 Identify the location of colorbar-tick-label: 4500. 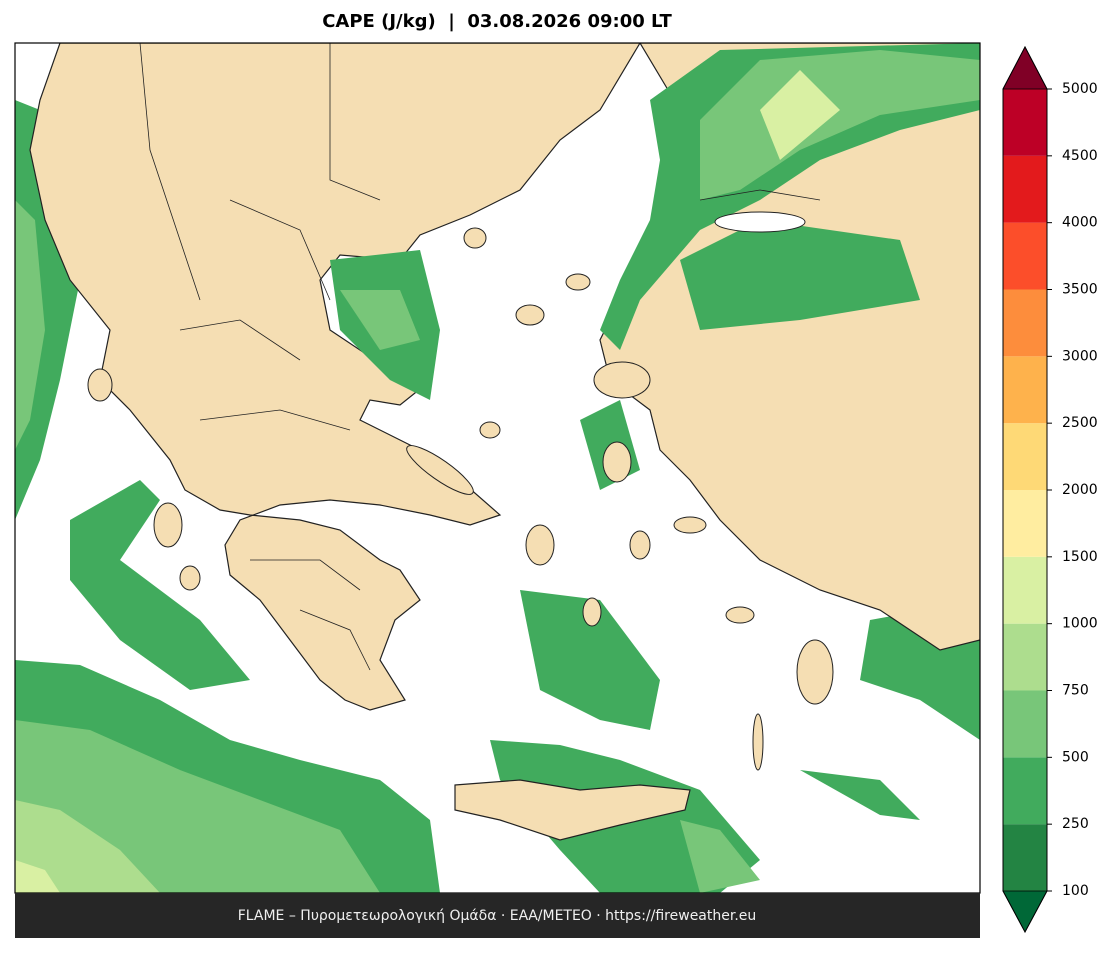
(1080, 156).